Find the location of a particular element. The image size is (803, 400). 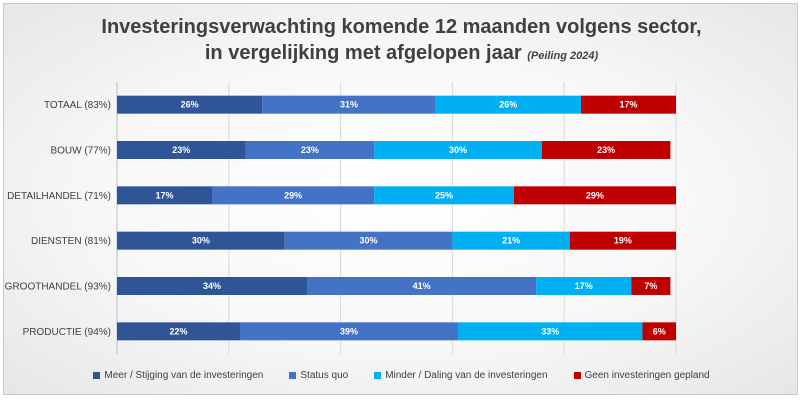

category-label: GROOTHANDEL (93%) is located at coordinates (58, 287).